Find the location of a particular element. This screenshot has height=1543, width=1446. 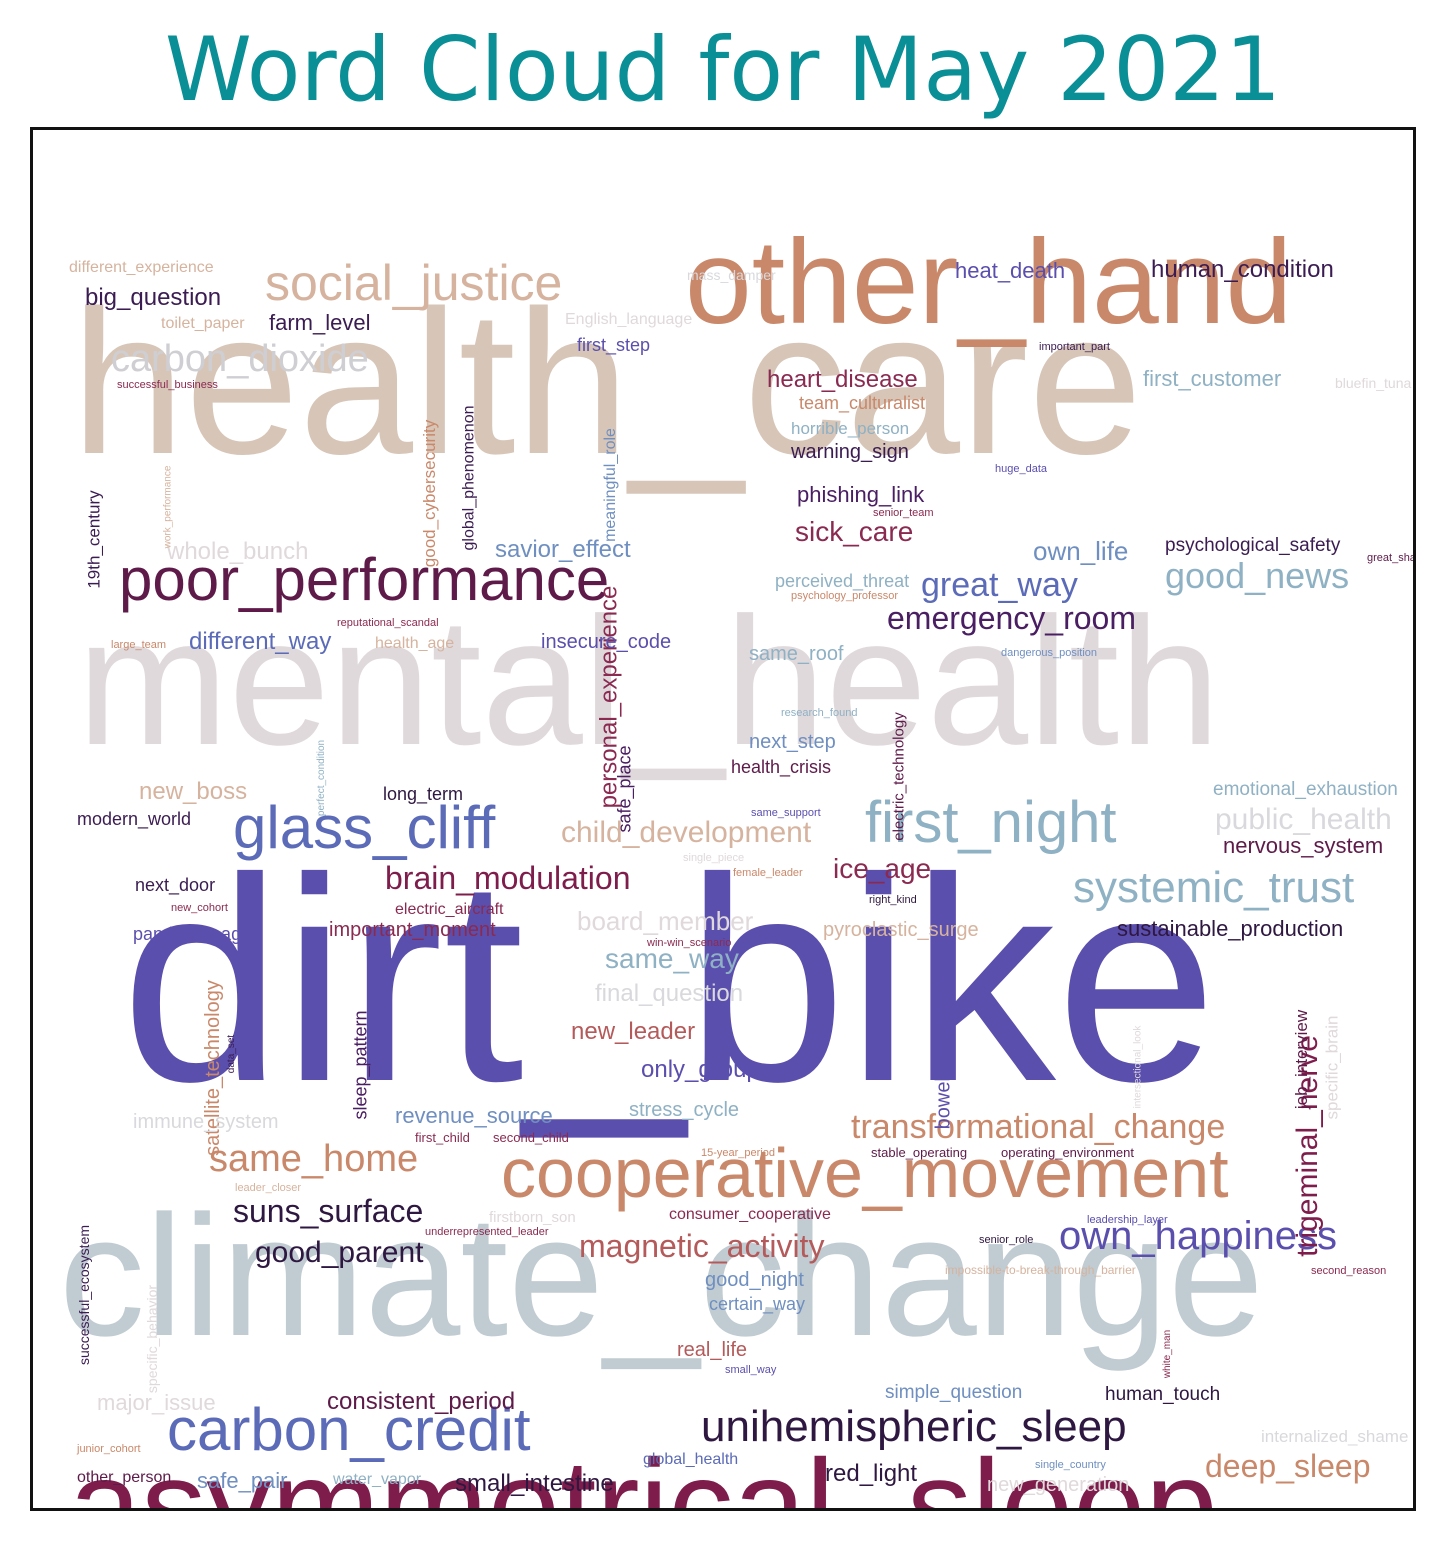

word-important-moment: important_moment is located at coordinates (412, 930).